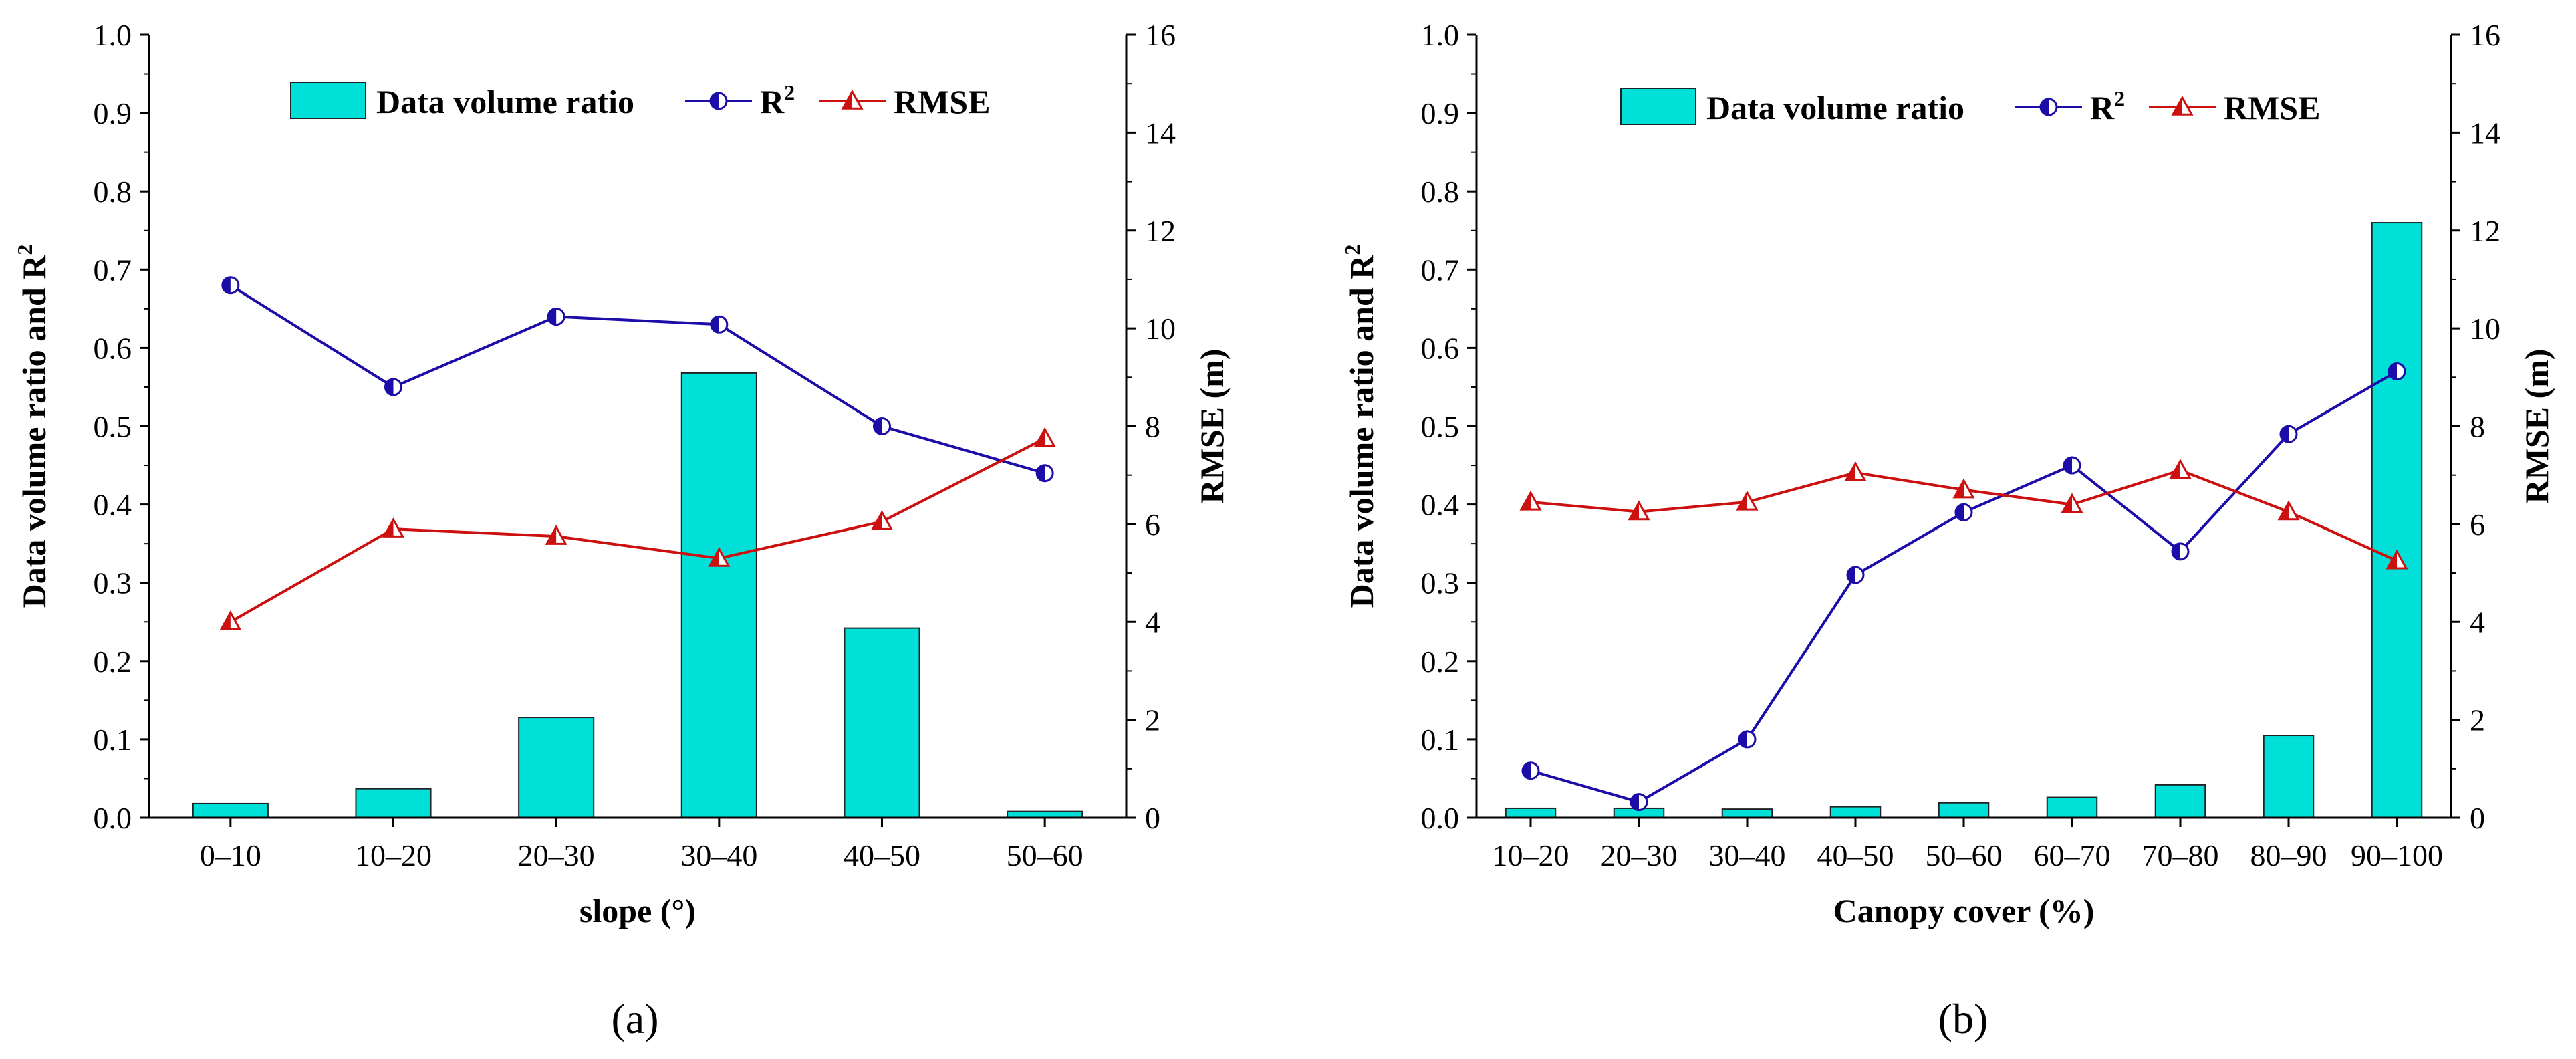 The image size is (2576, 1059). Describe the element at coordinates (778, 100) in the screenshot. I see `legend-label-r2: R2` at that location.